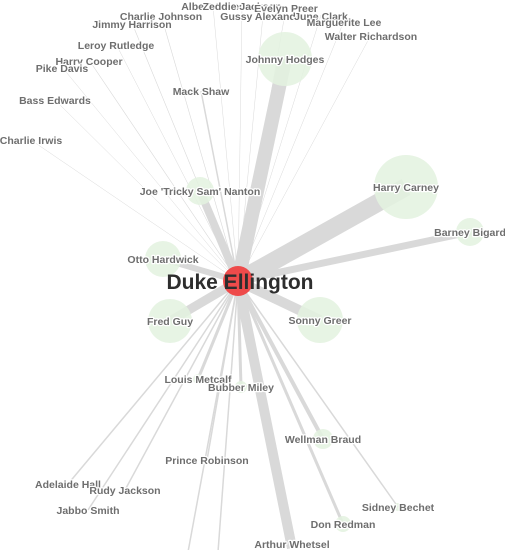  Describe the element at coordinates (371, 37) in the screenshot. I see `node-label-walter-richardson: Walter Richardson` at that location.